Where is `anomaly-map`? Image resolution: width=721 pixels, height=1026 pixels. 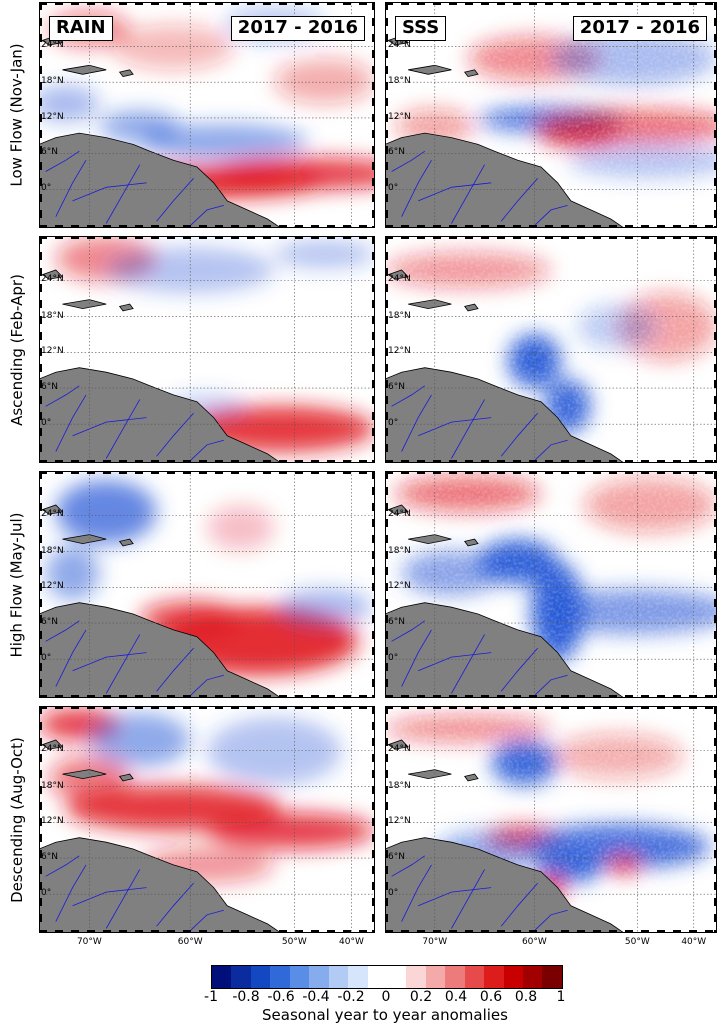
anomaly-map is located at coordinates (207, 819).